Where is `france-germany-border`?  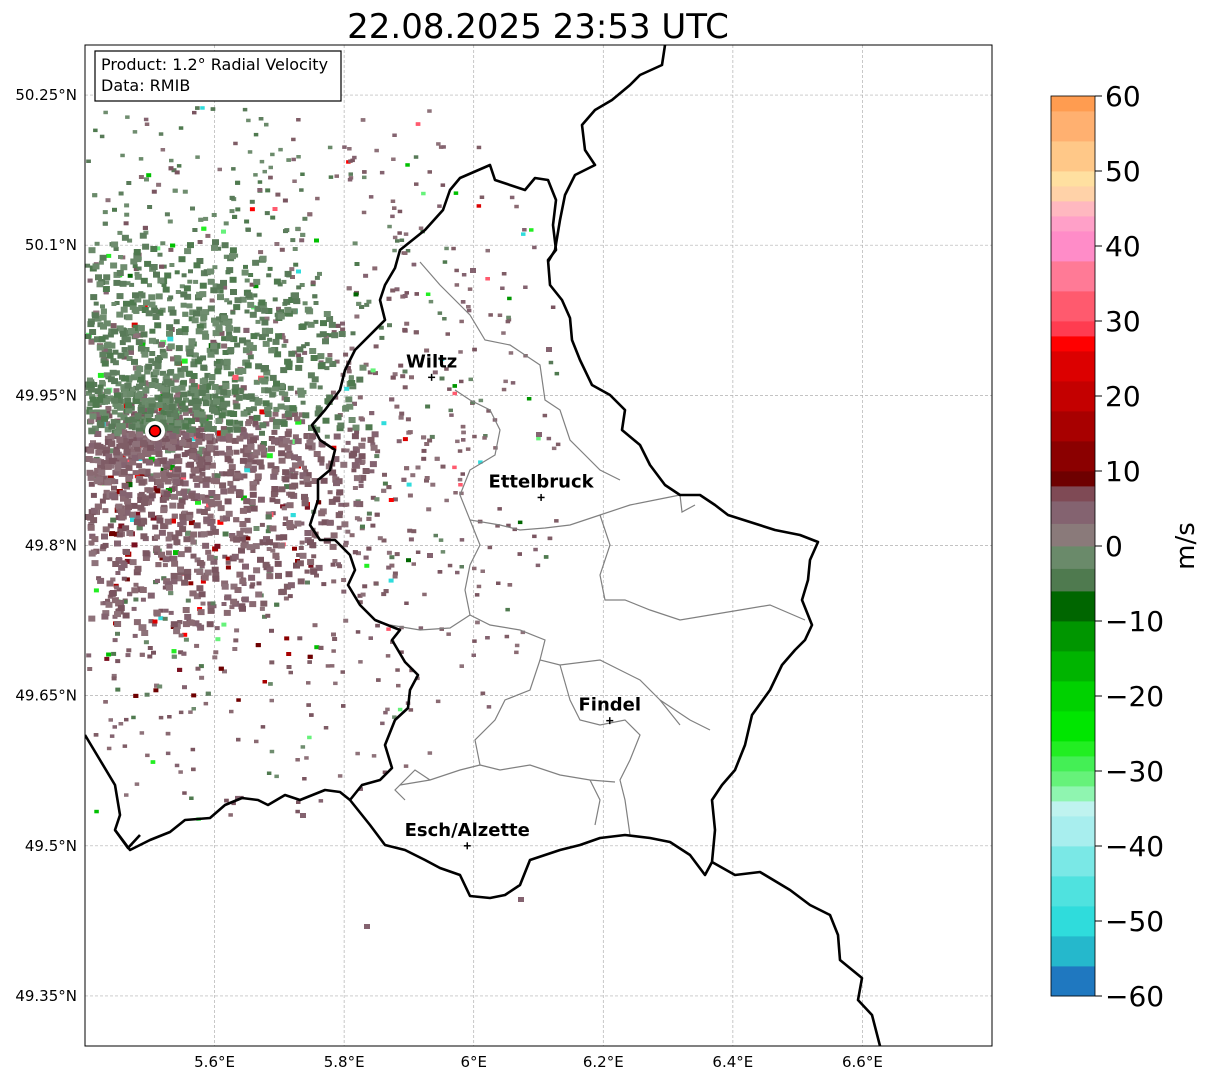 france-germany-border is located at coordinates (796, 953).